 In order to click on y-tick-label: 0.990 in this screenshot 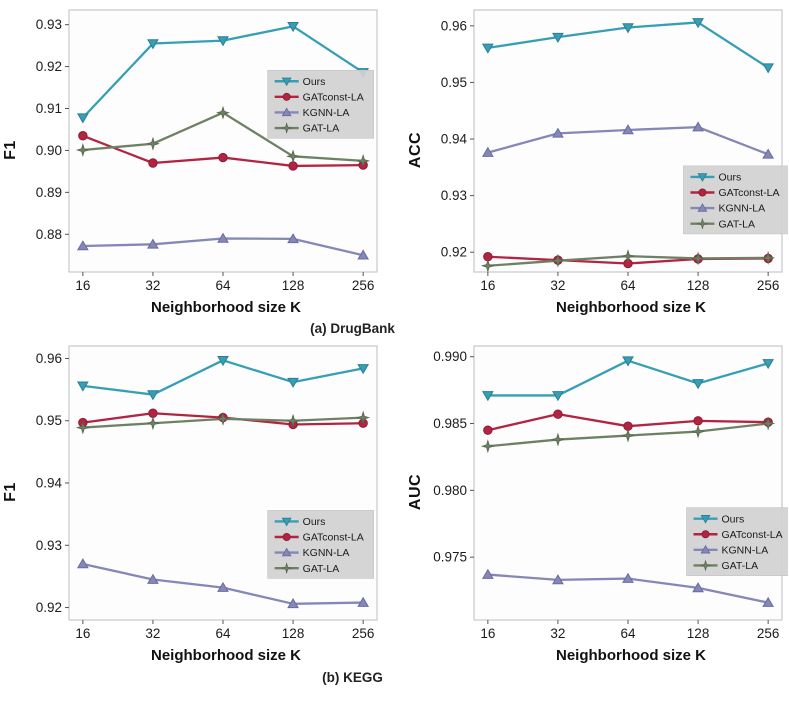, I will do `click(450, 356)`.